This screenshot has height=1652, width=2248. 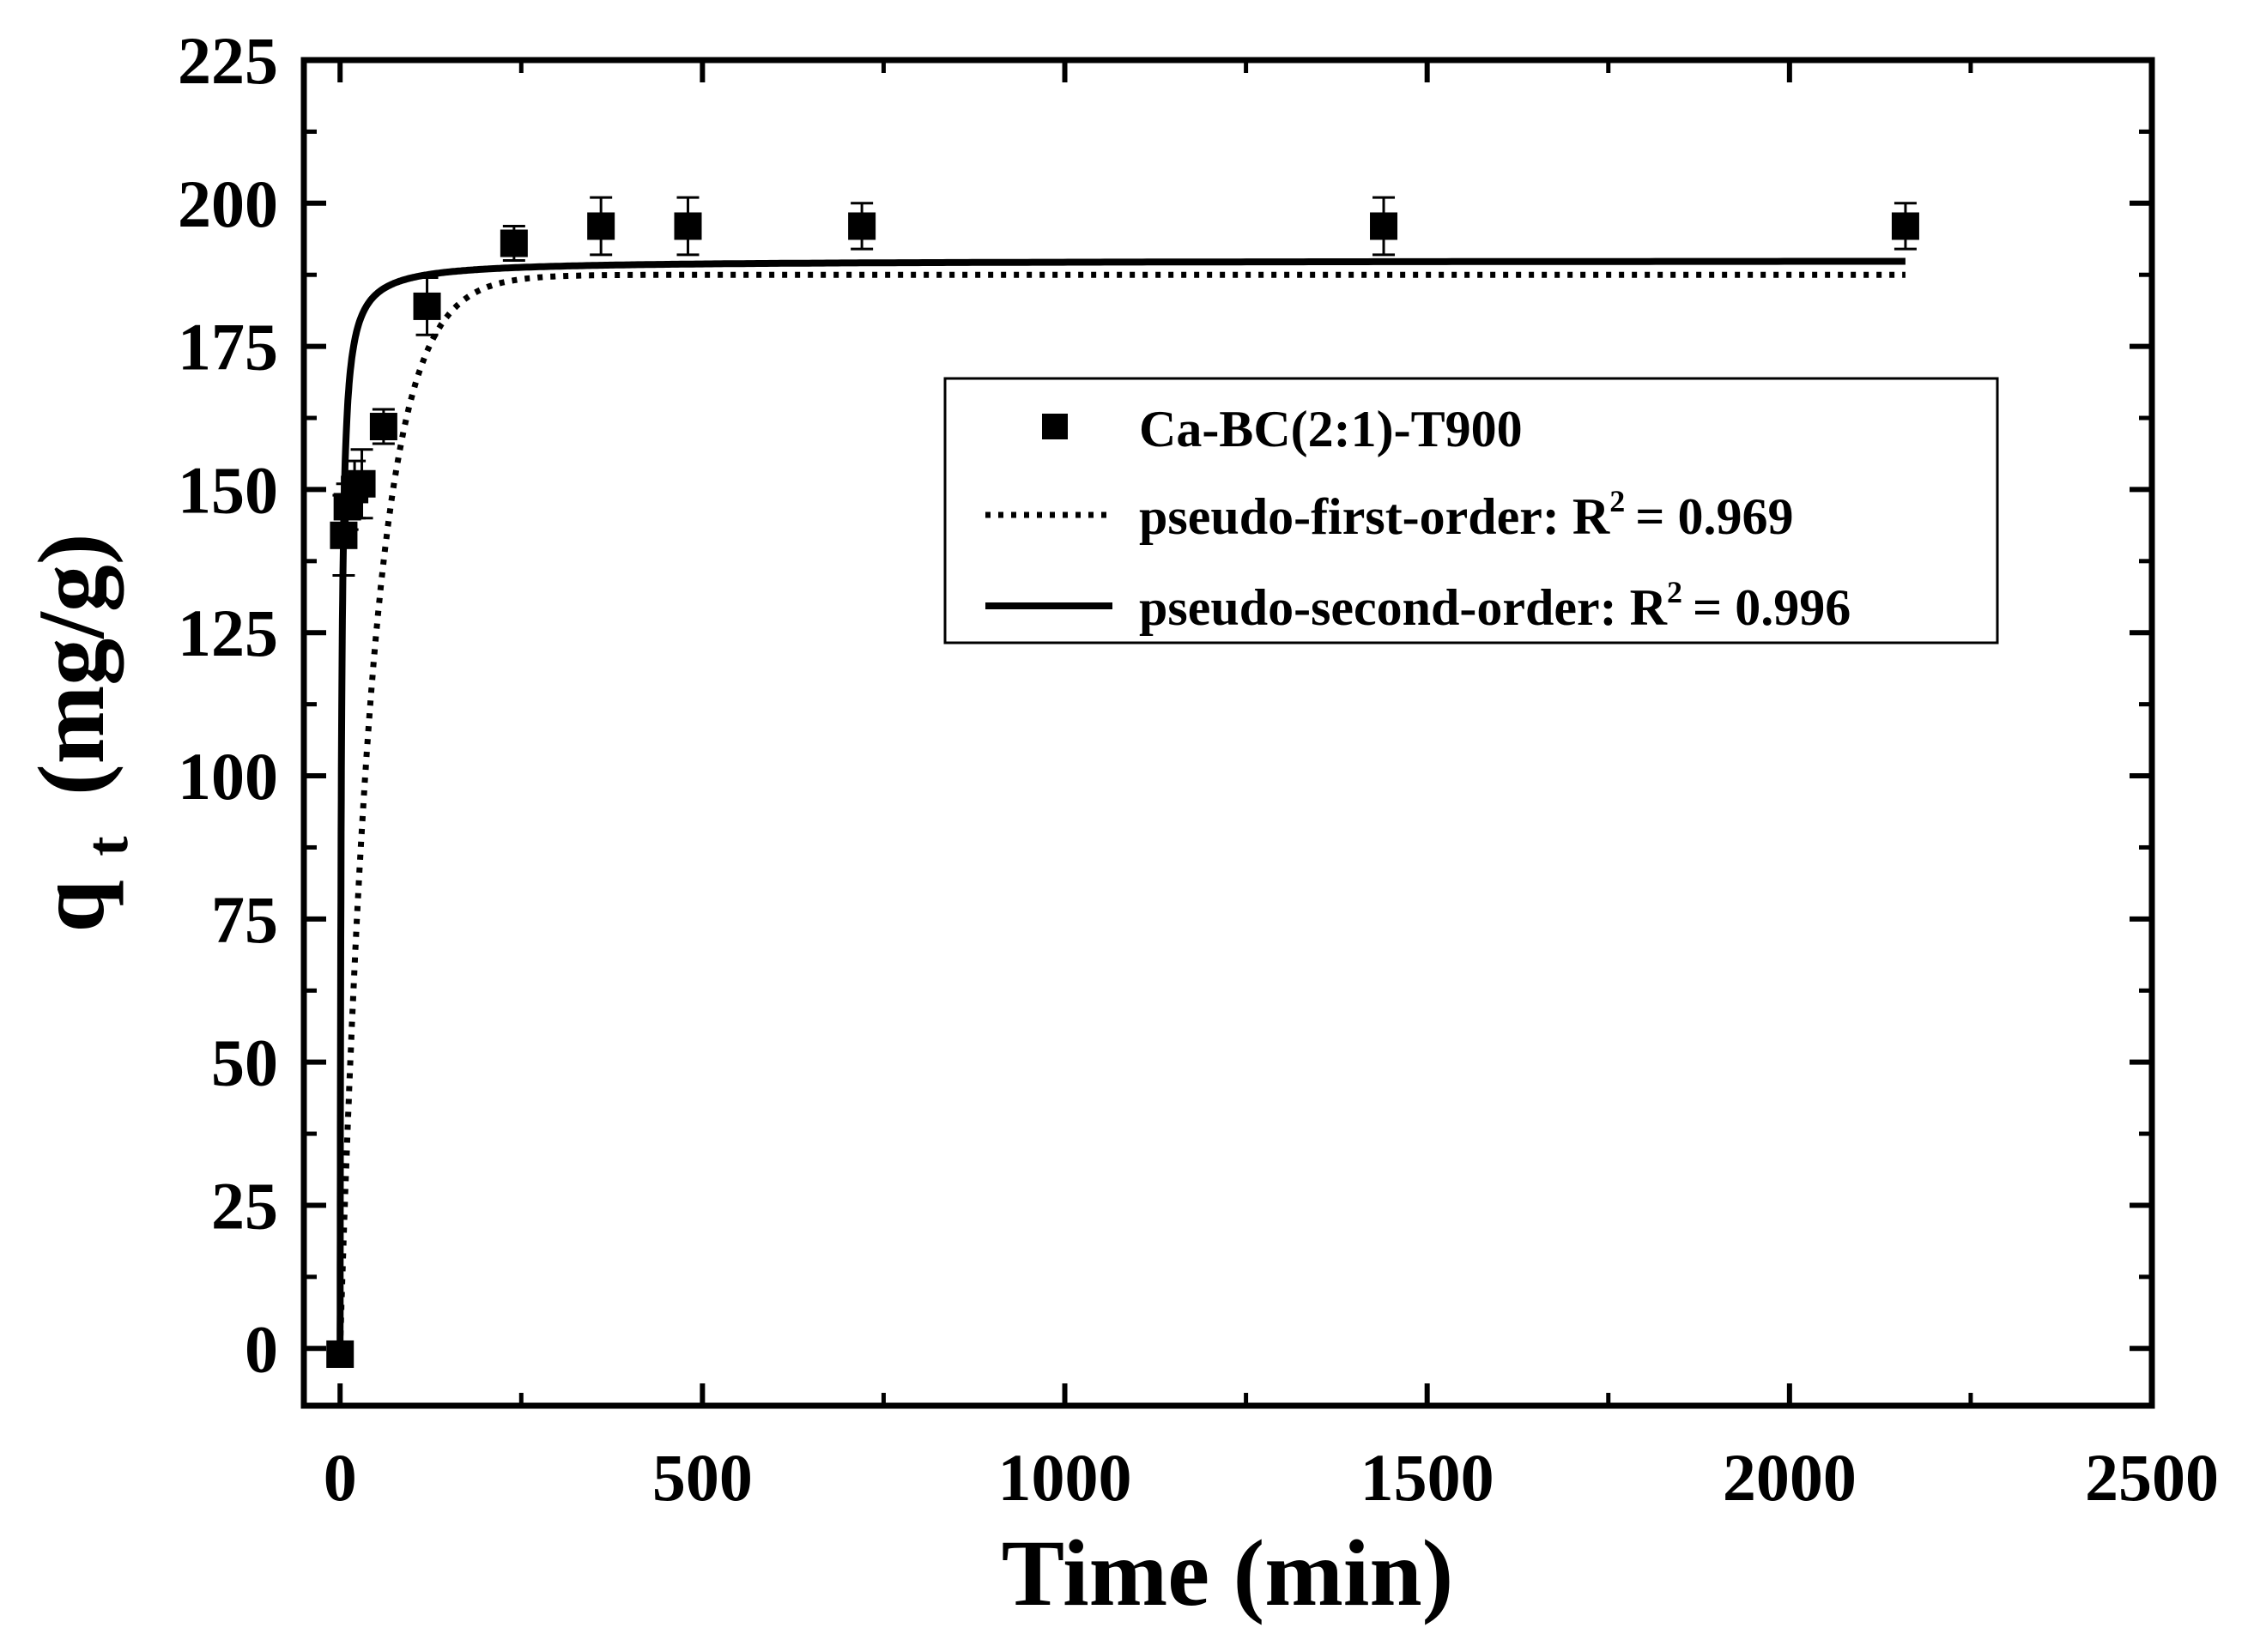 I want to click on legend-label-pfo: pseudo-first-order: R2 = 0.969, so click(x=1466, y=514).